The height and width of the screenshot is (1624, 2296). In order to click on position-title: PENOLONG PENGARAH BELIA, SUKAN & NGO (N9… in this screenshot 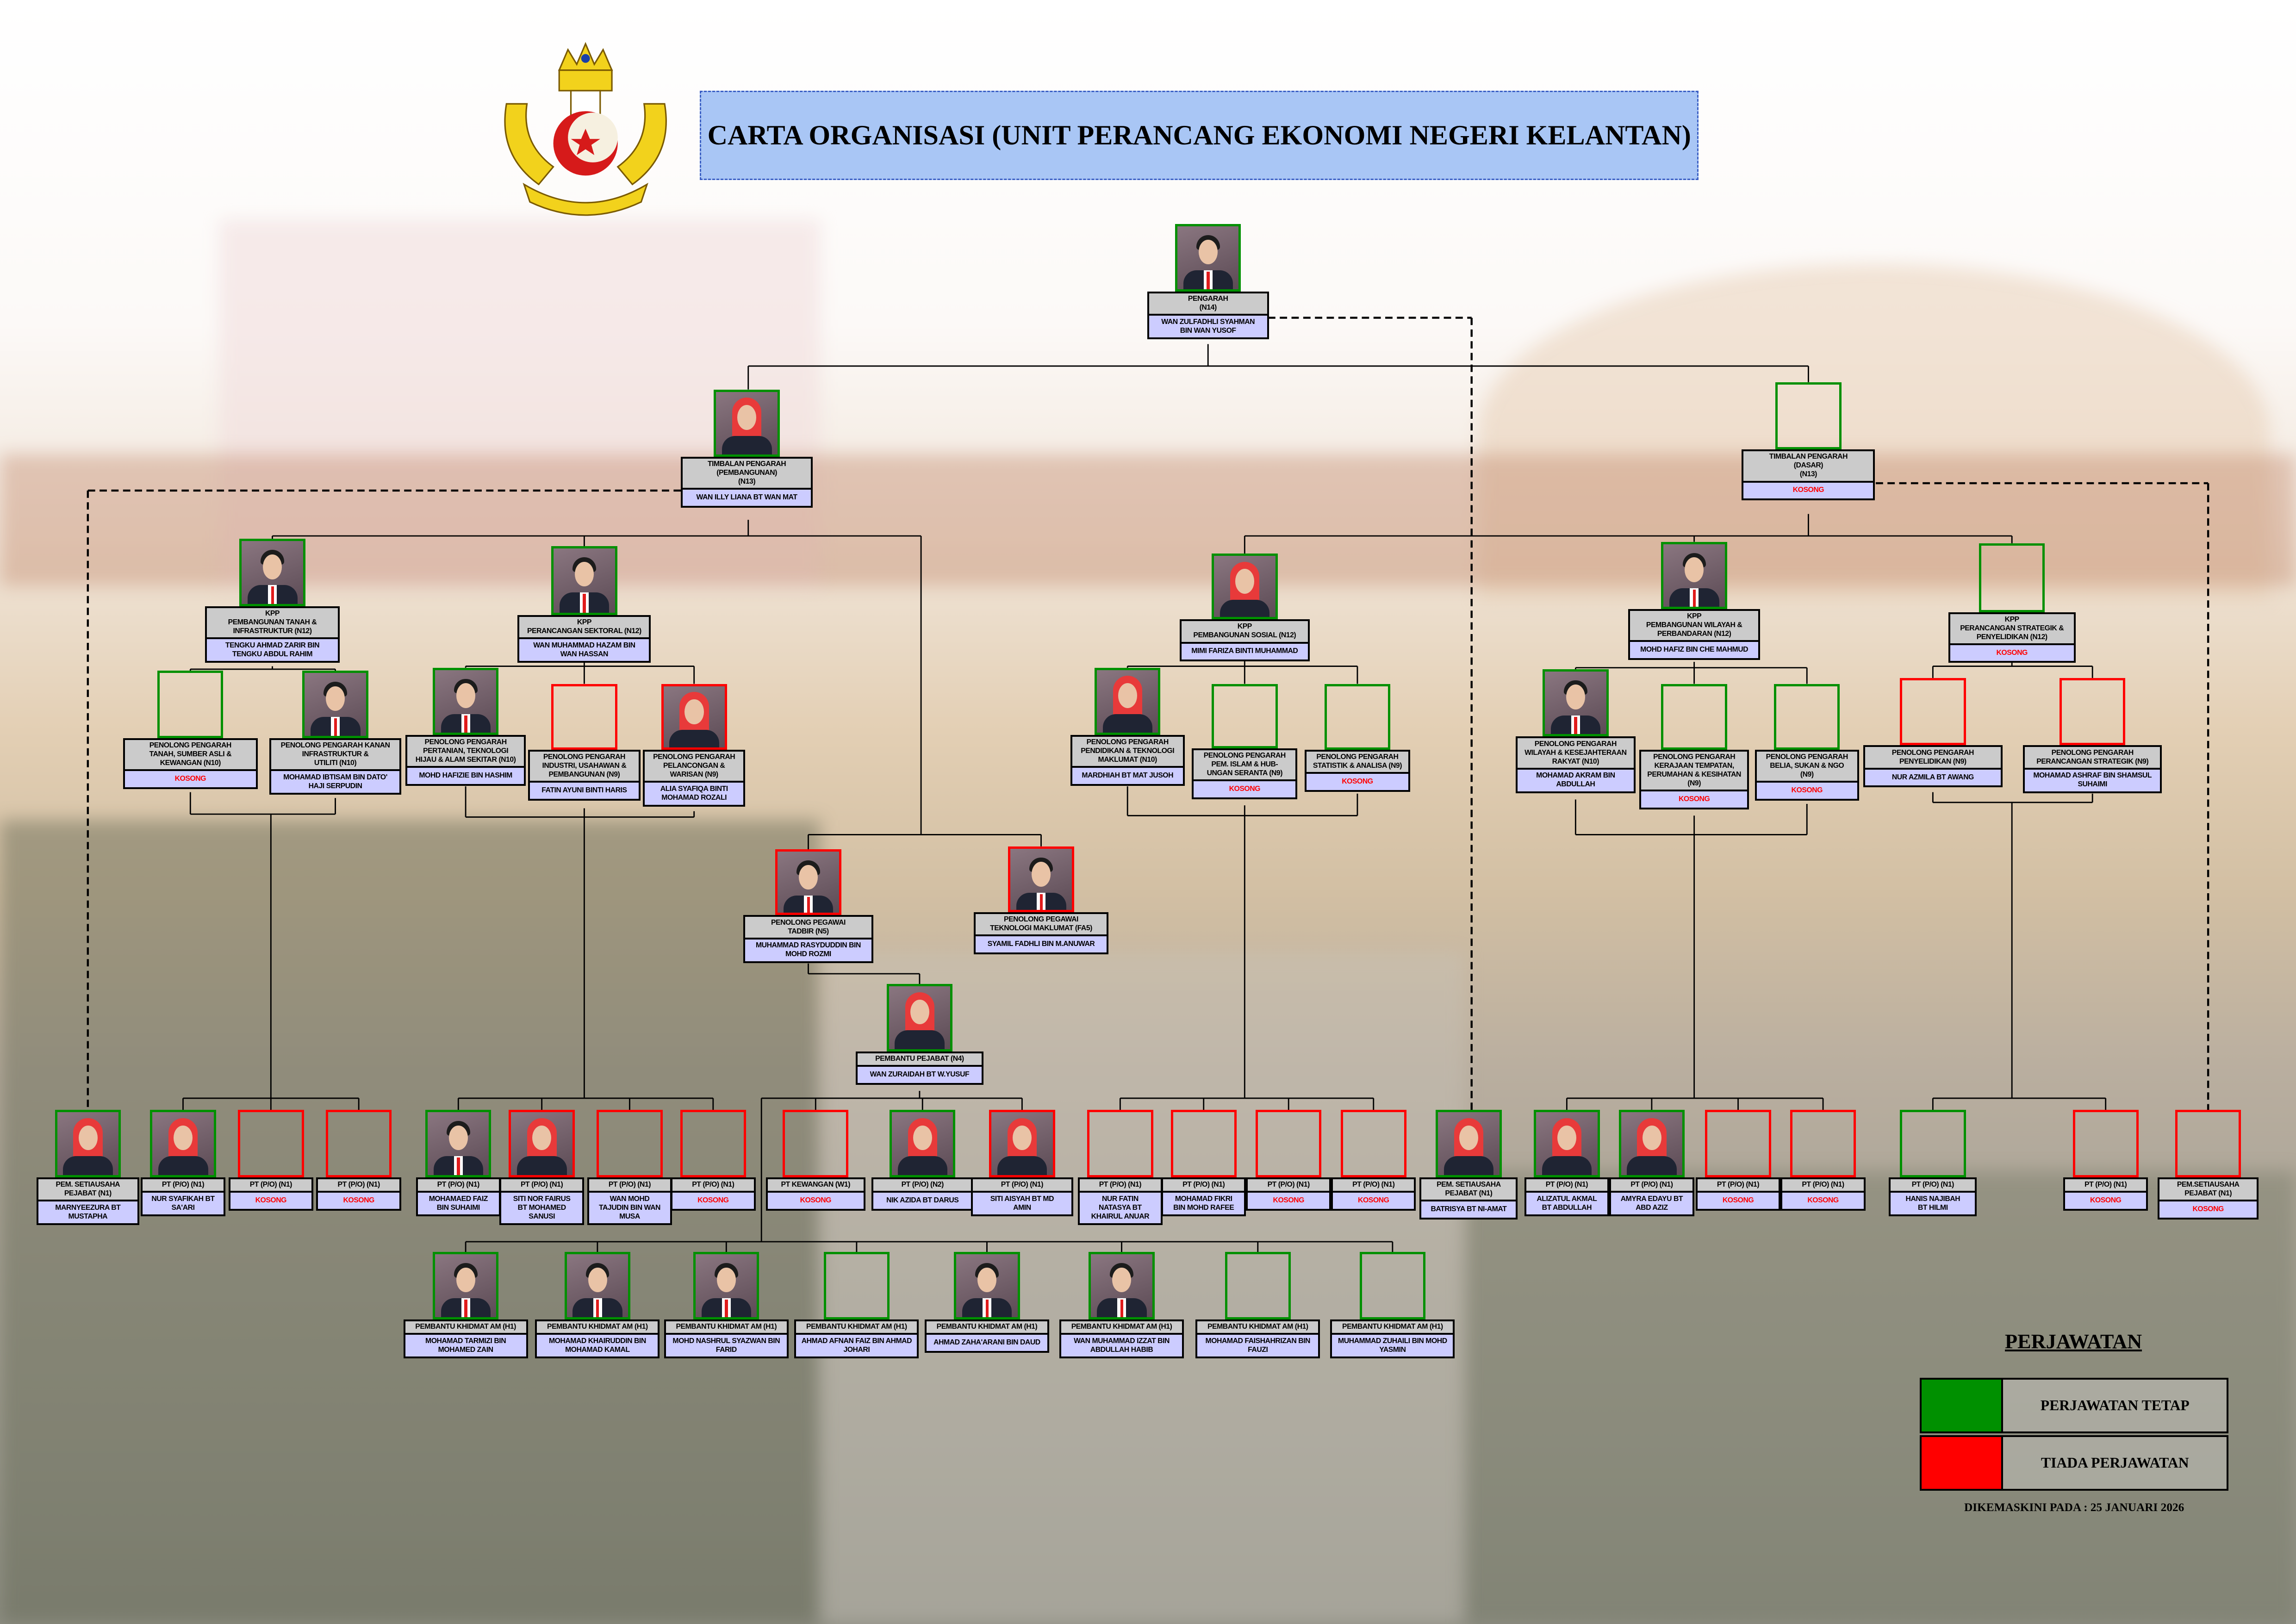, I will do `click(1806, 767)`.